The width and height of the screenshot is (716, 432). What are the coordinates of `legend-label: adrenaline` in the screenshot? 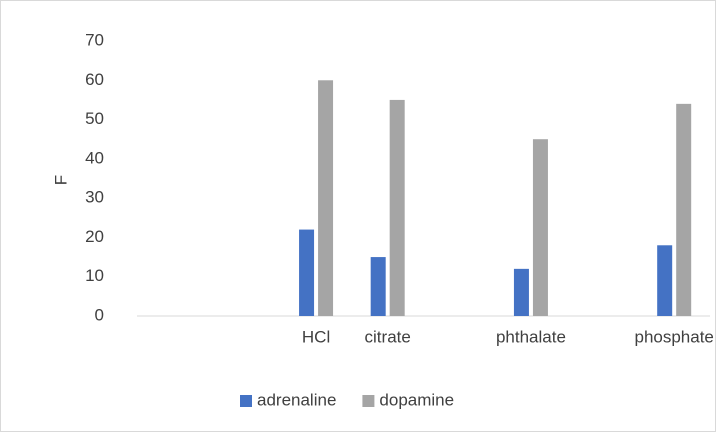 It's located at (296, 399).